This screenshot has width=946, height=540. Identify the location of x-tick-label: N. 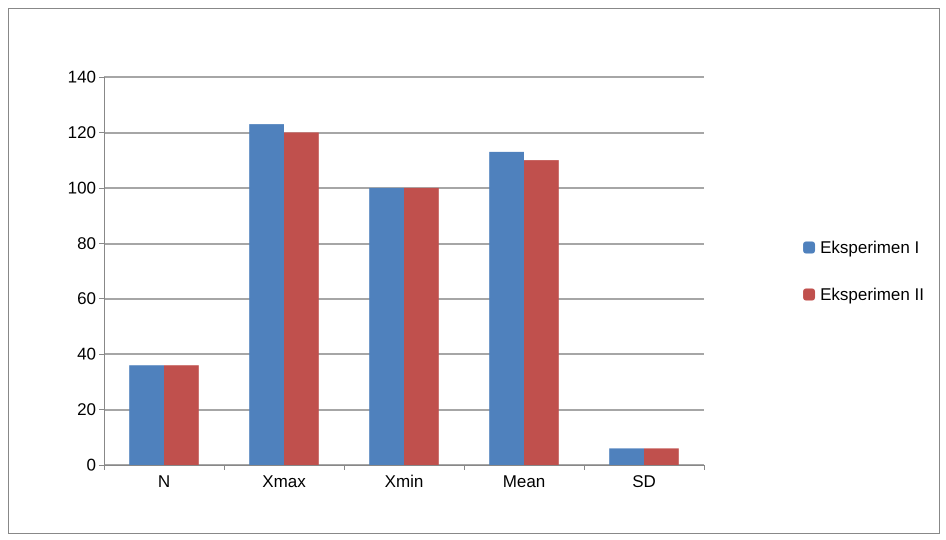
(164, 481).